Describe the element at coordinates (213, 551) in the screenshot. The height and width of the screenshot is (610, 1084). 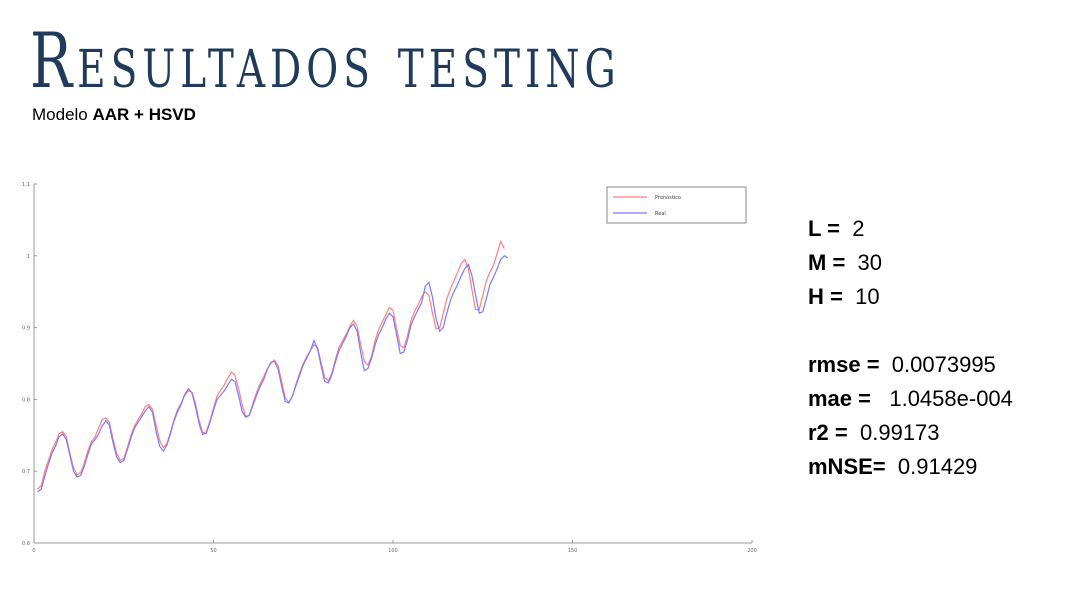
I see `x-tick-label: 50` at that location.